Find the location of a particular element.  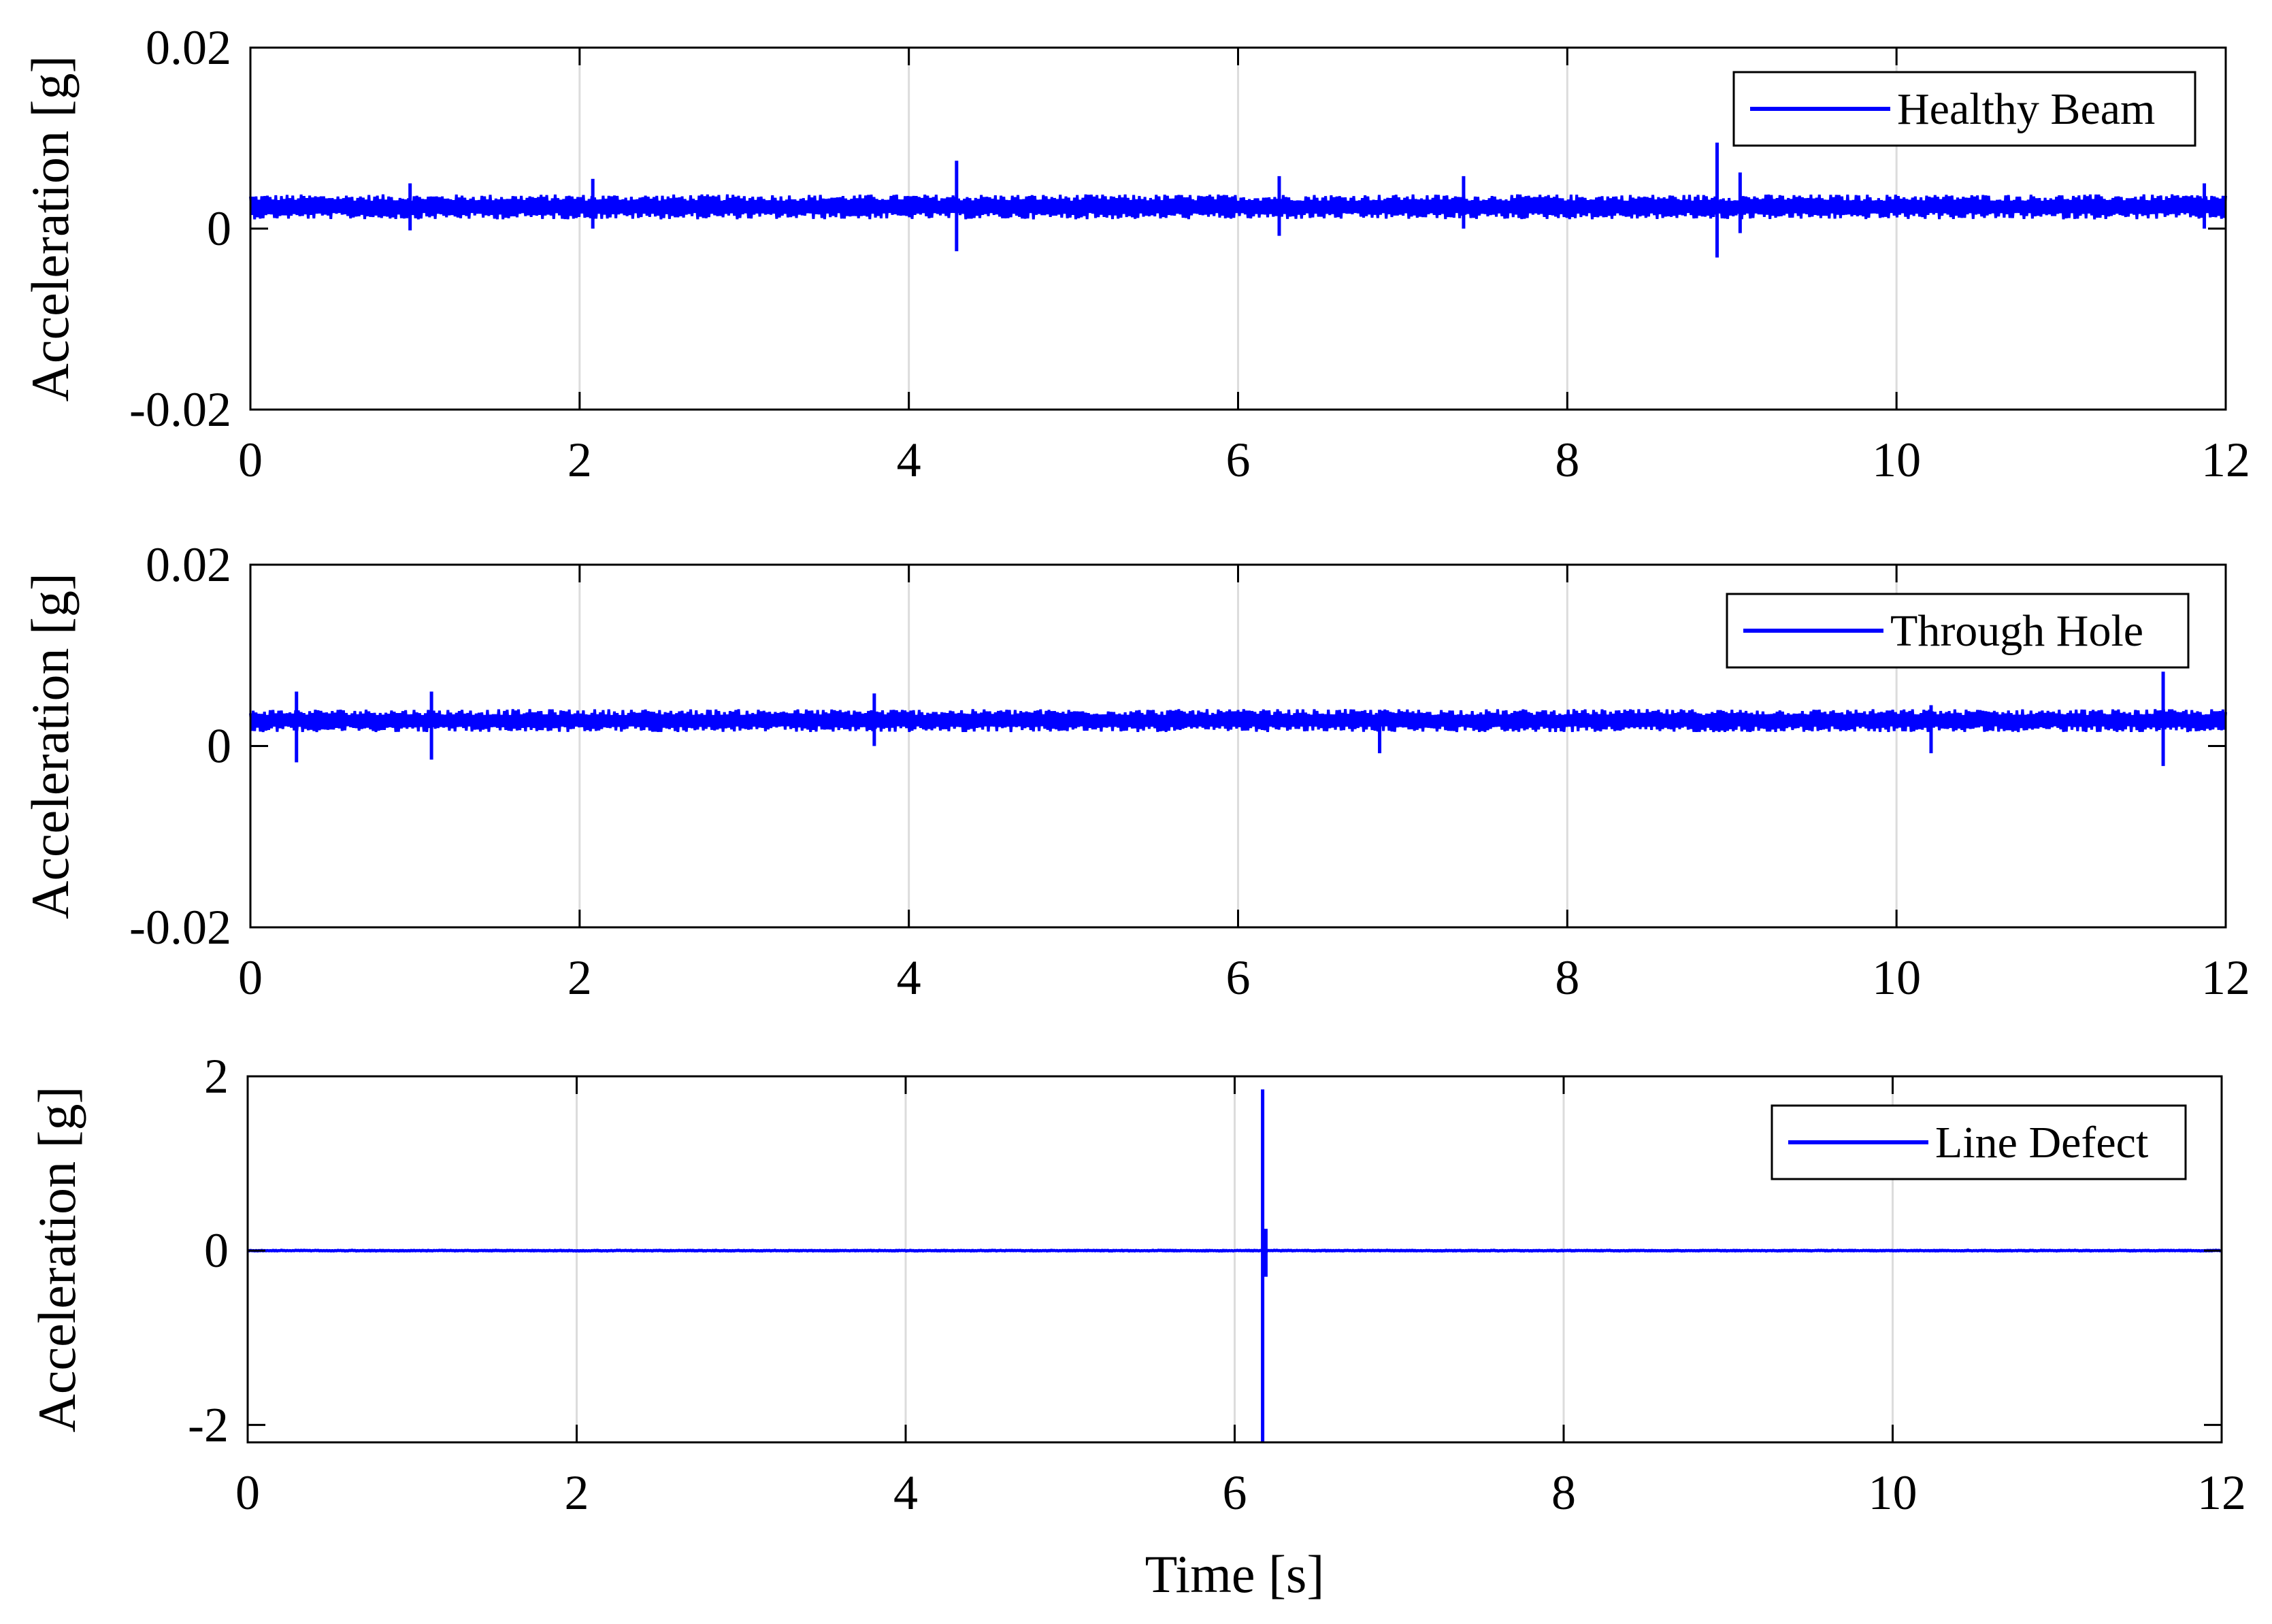

y-tick-label: -2 is located at coordinates (208, 1424).